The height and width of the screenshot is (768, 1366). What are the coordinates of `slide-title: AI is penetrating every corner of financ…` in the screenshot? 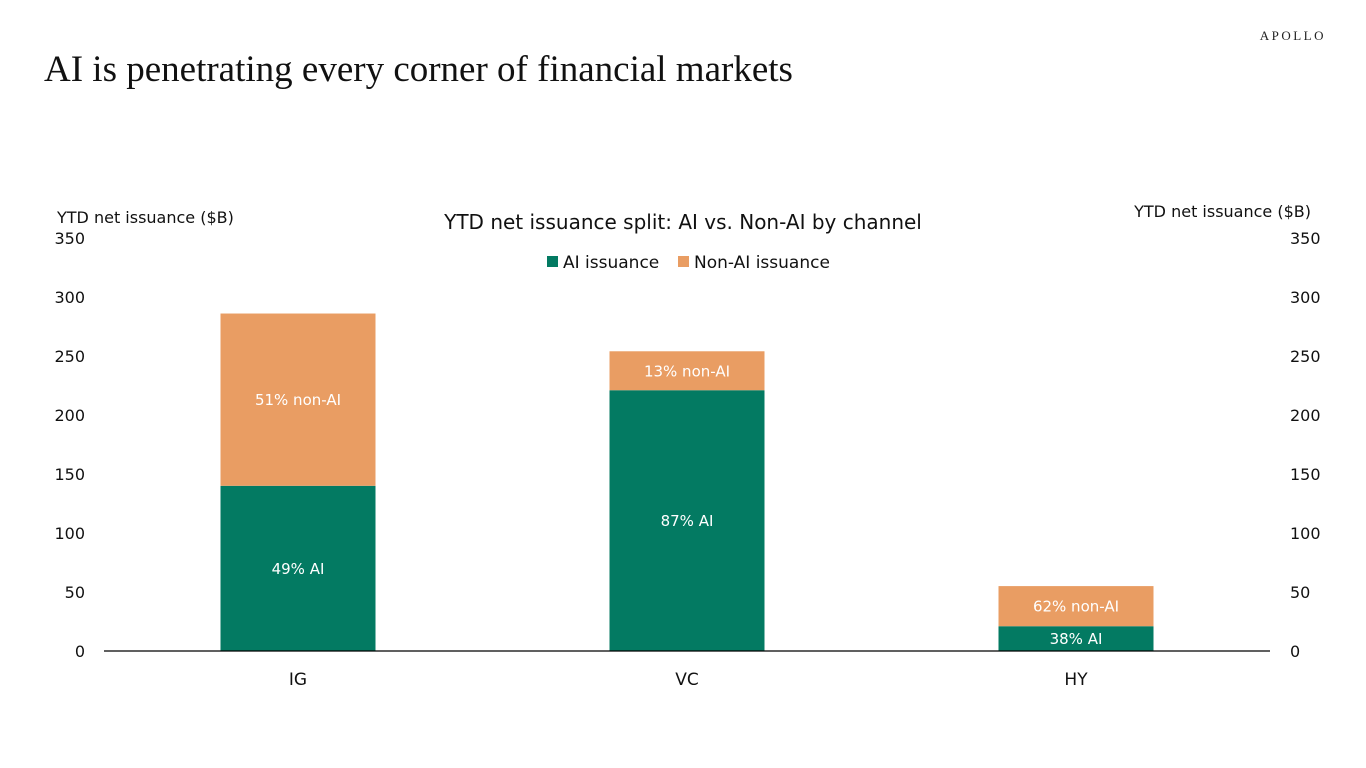 It's located at (418, 69).